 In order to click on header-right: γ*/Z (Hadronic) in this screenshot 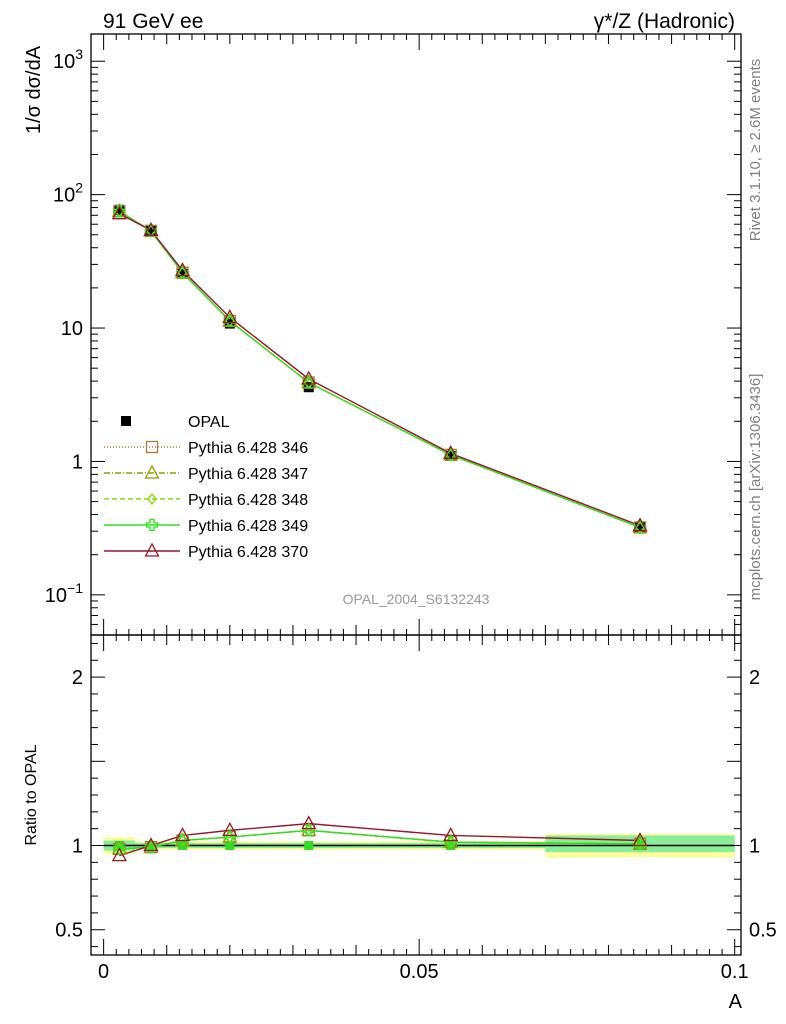, I will do `click(664, 21)`.